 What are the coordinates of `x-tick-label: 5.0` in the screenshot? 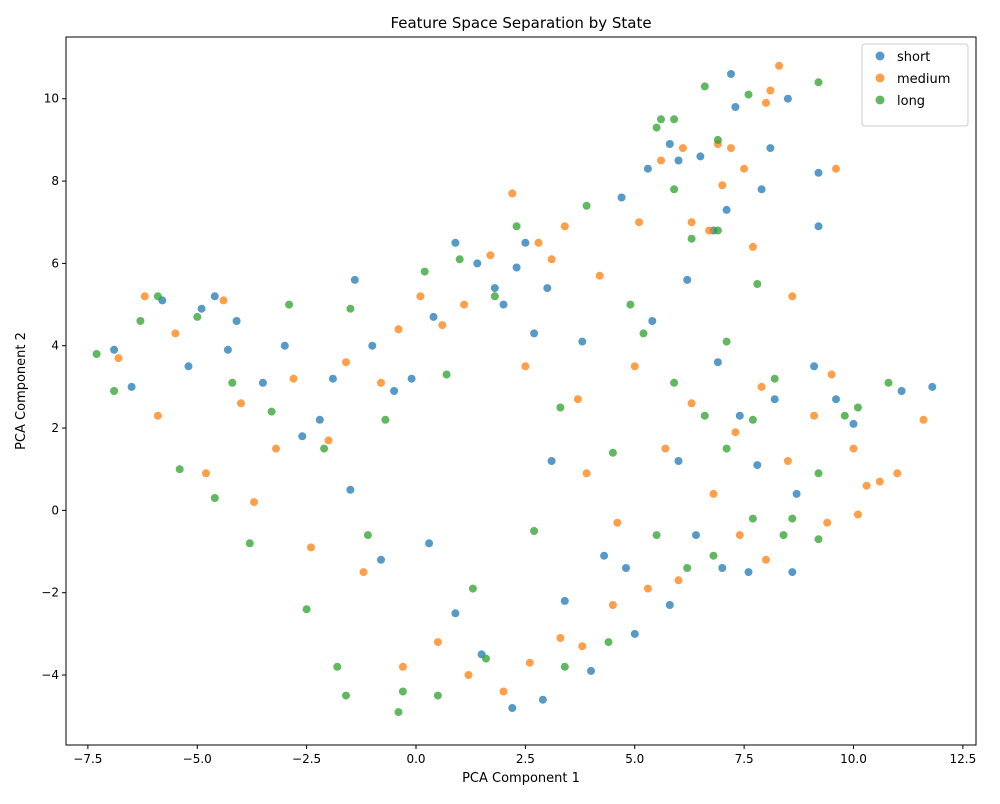 It's located at (634, 759).